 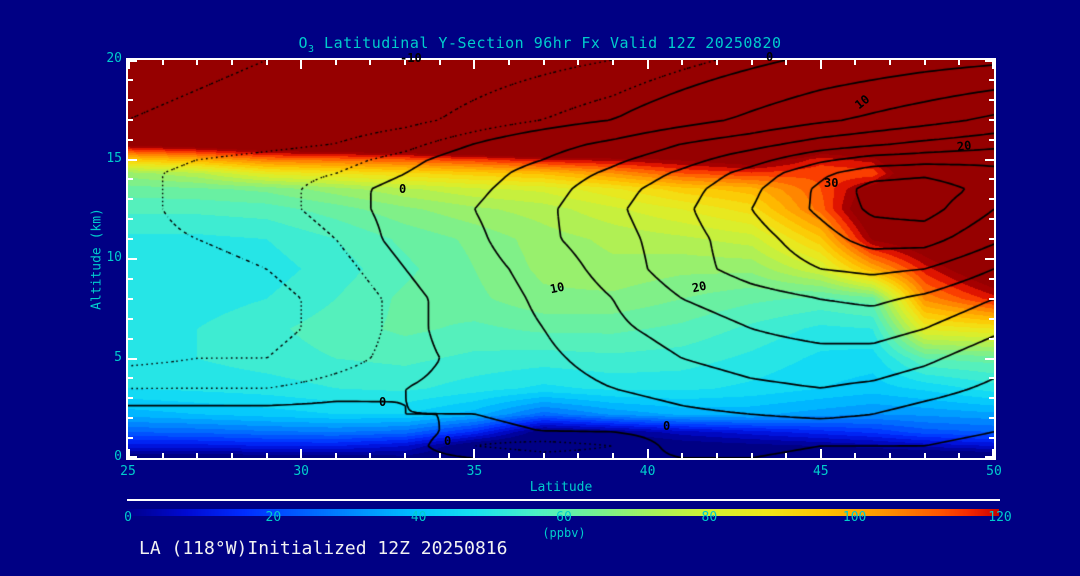 I want to click on title-species: O, so click(x=303, y=43).